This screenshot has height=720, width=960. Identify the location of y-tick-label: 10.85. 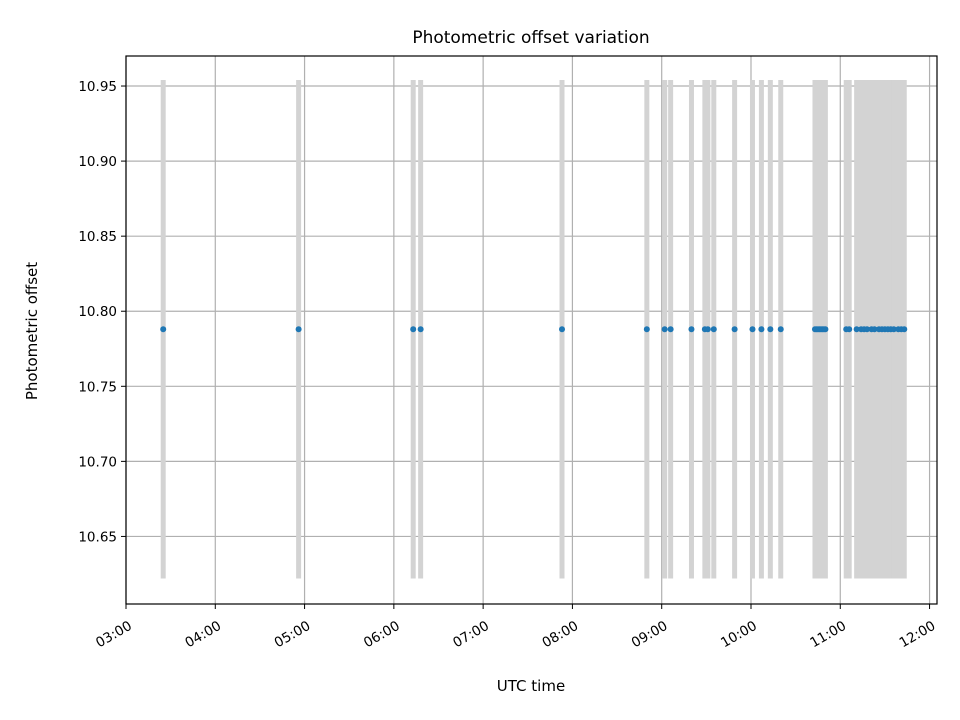
(97, 237).